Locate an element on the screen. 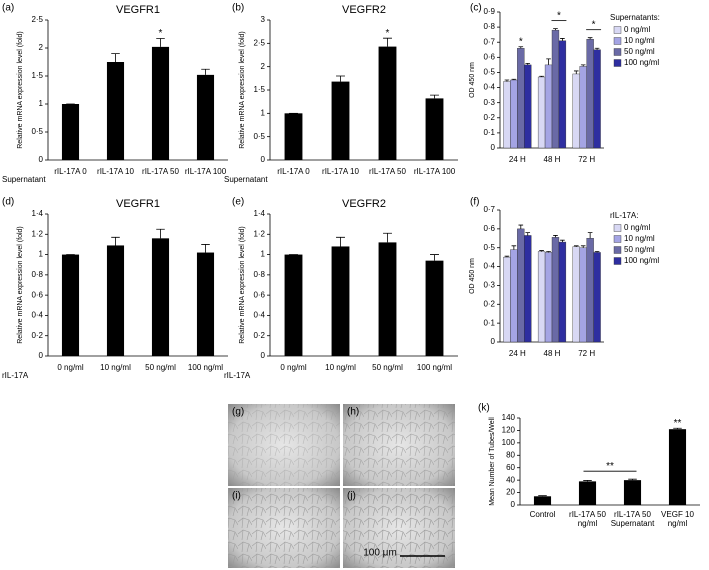  y-tick-label: 0·1 is located at coordinates (489, 132).